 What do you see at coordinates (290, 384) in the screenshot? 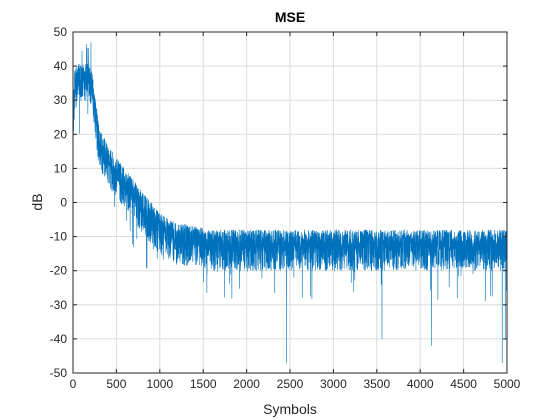
I see `x-tick-label: 2500` at bounding box center [290, 384].